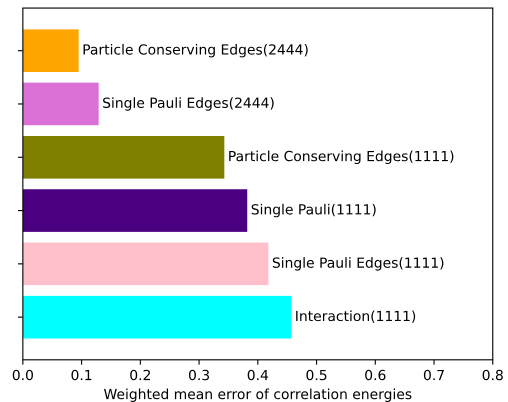  What do you see at coordinates (316, 375) in the screenshot?
I see `x-tick-label: 0.5` at bounding box center [316, 375].